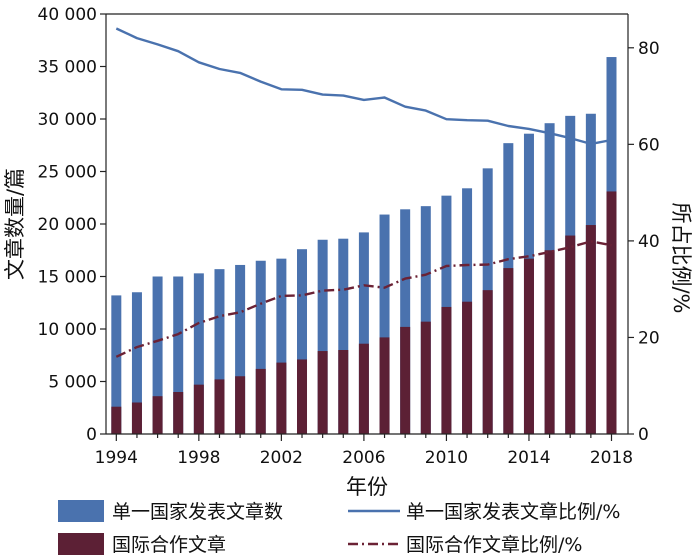  What do you see at coordinates (67, 68) in the screenshot?
I see `y-tick-label: 35 000` at bounding box center [67, 68].